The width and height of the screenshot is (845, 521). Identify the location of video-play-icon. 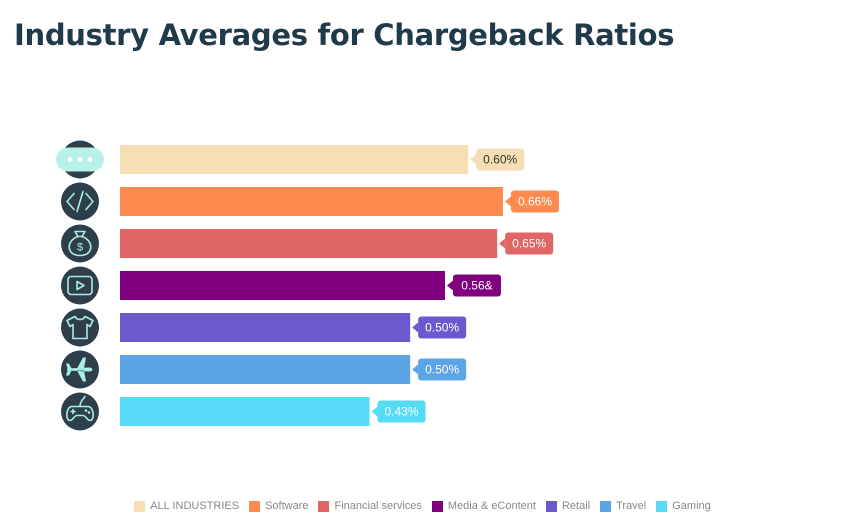
(80, 285).